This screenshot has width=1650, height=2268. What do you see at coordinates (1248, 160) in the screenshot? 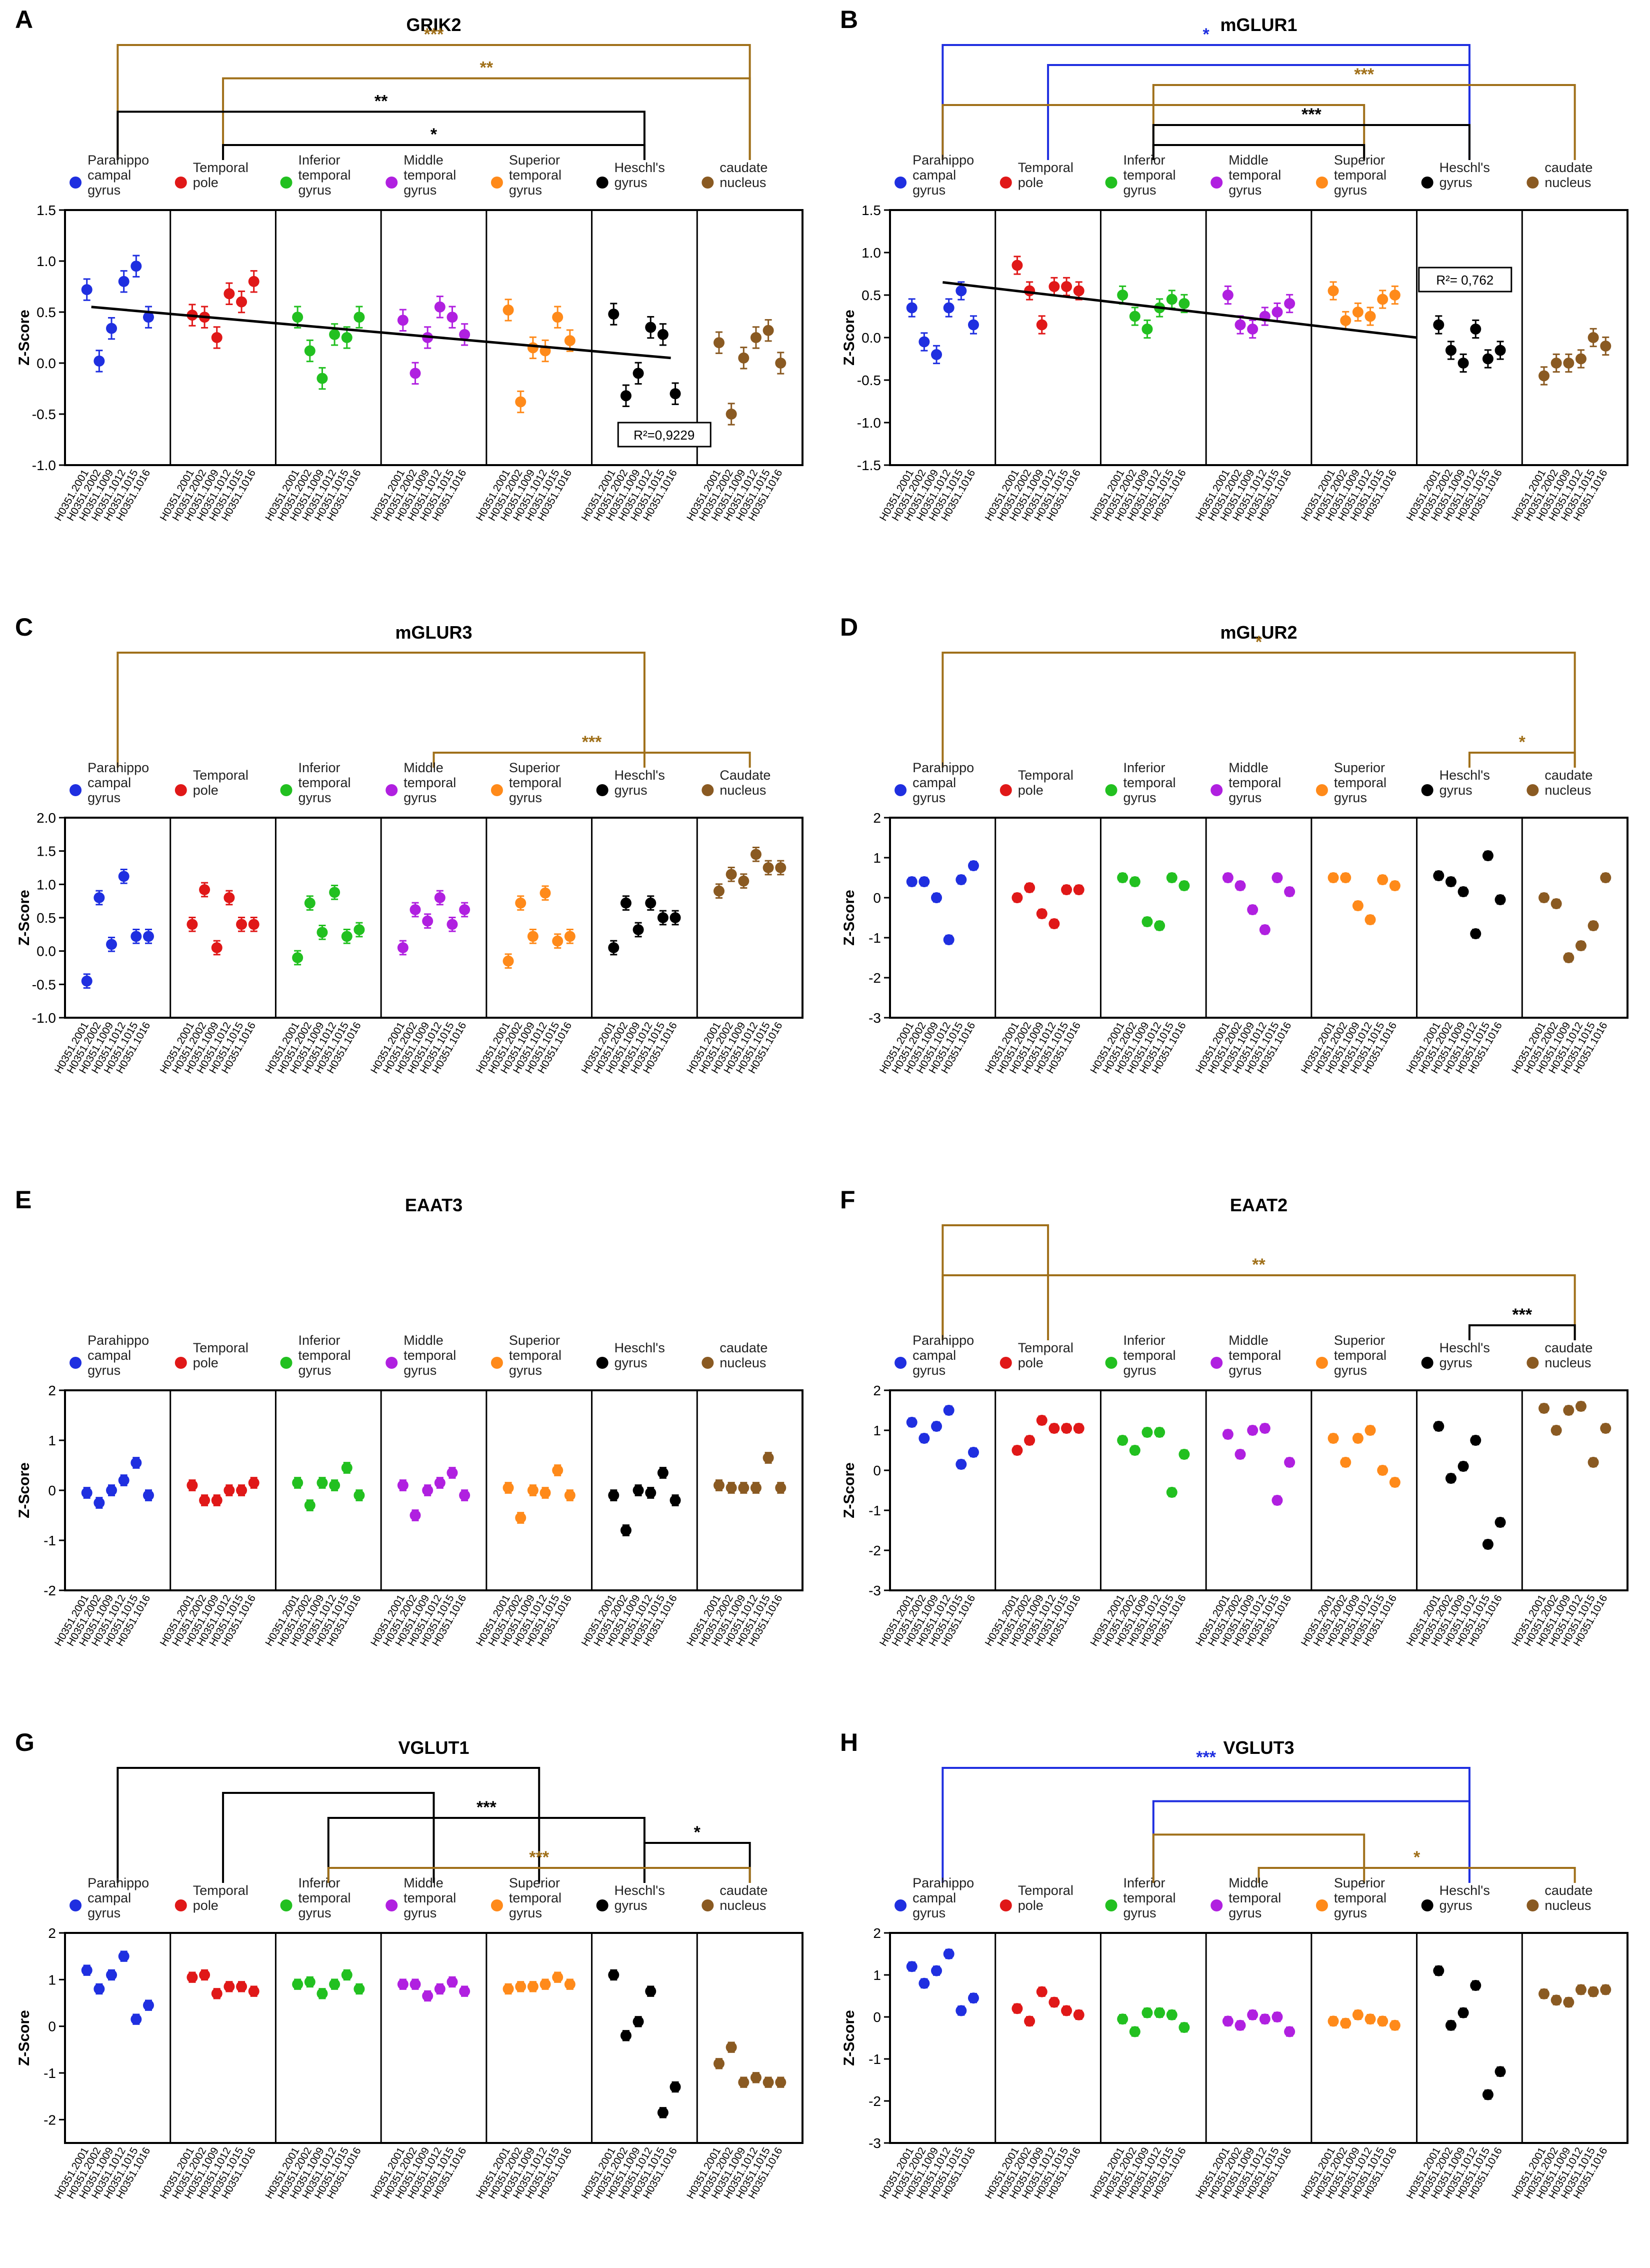
I see `legend-label-line: Middle` at bounding box center [1248, 160].